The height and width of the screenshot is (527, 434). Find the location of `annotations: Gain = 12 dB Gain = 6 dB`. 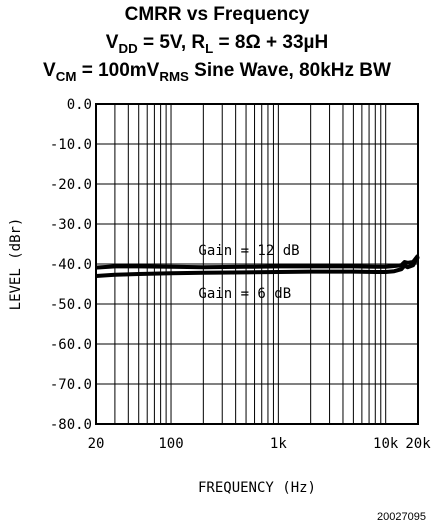

annotations: Gain = 12 dB Gain = 6 dB is located at coordinates (248, 272).